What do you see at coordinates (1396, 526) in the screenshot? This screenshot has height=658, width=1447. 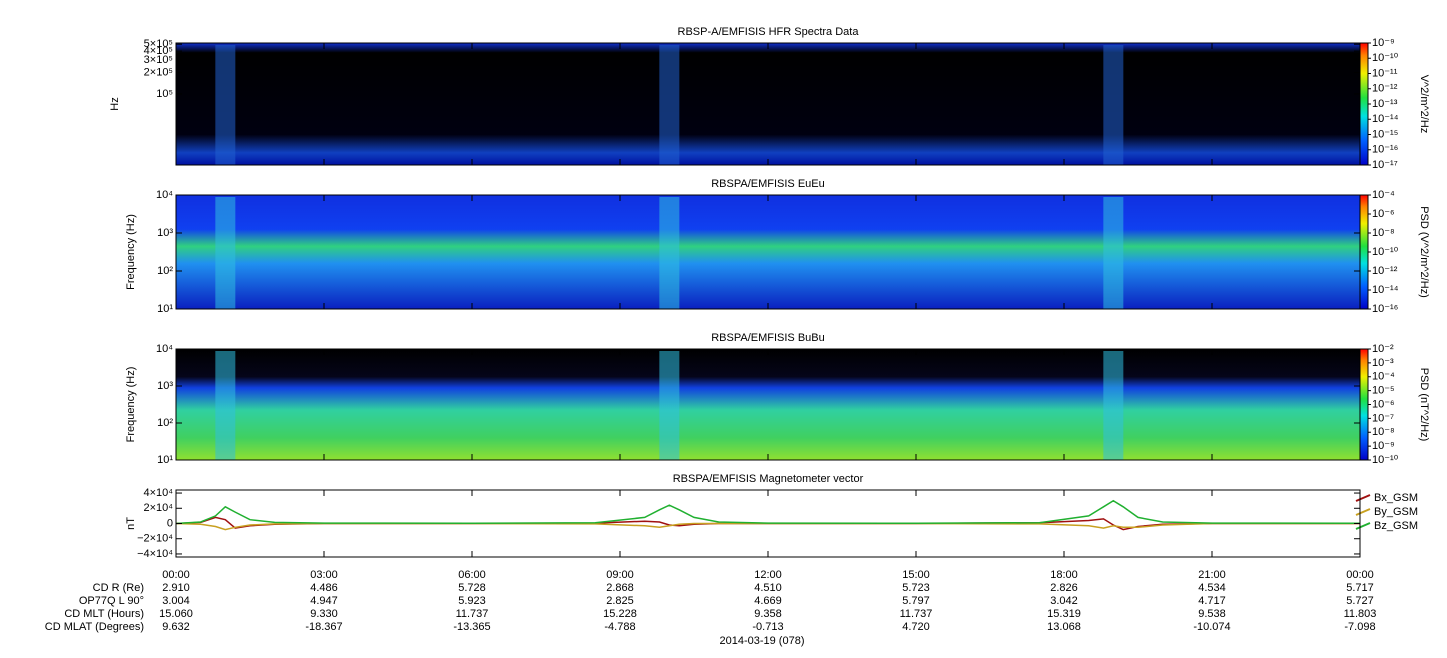 I see `legend-label: Bz_GSM` at bounding box center [1396, 526].